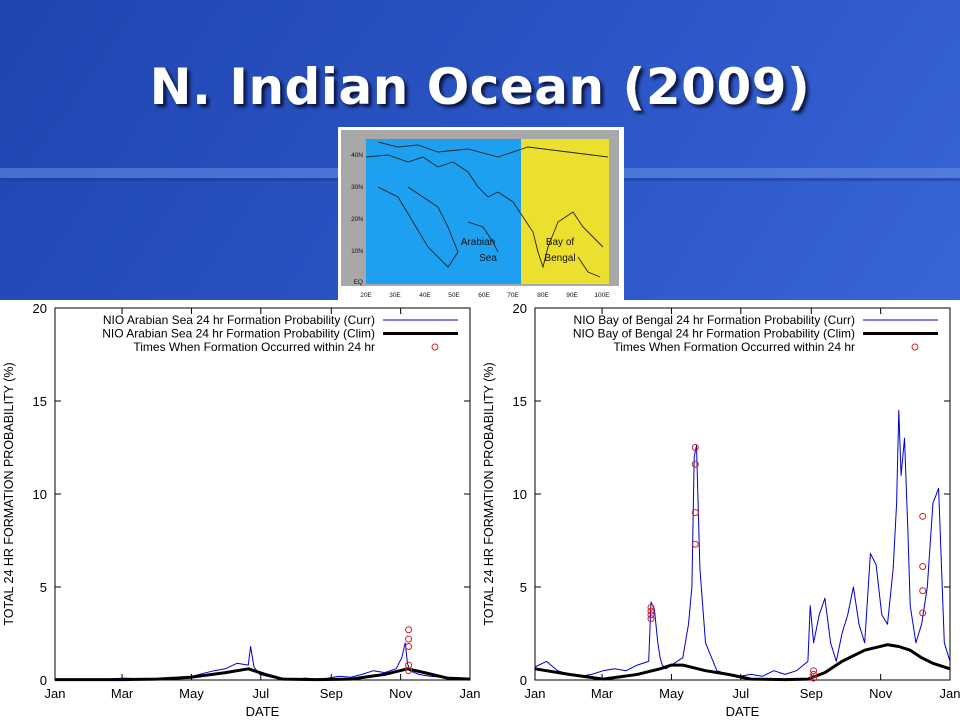 The height and width of the screenshot is (720, 960). What do you see at coordinates (572, 295) in the screenshot?
I see `map-lon-label: 90E` at bounding box center [572, 295].